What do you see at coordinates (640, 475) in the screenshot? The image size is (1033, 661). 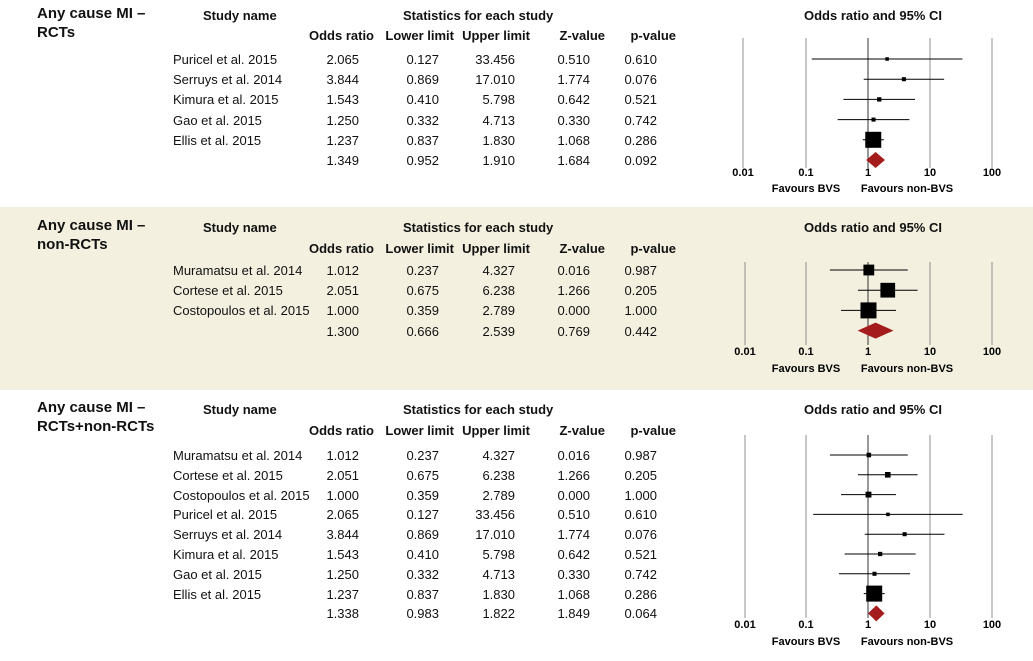 I see `p-value: 0.205` at bounding box center [640, 475].